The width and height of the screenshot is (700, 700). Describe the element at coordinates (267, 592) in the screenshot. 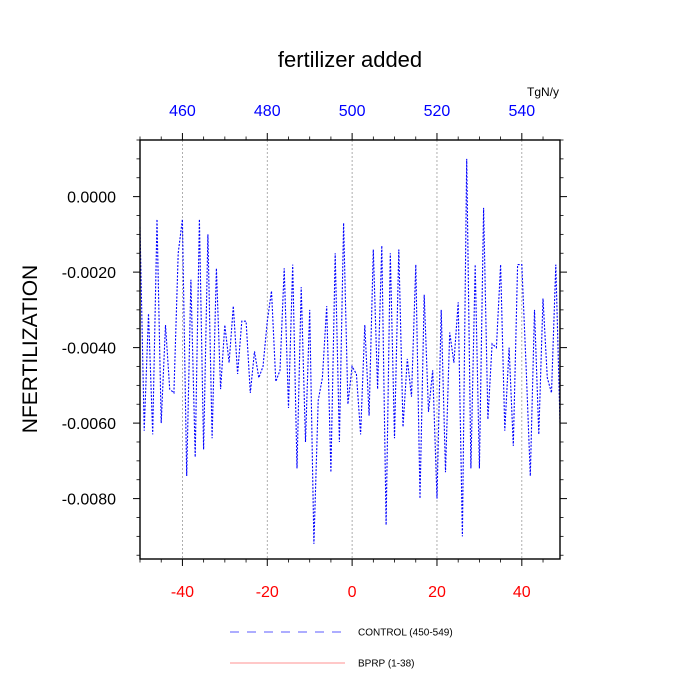

I see `x-tick-label-1: -20` at that location.